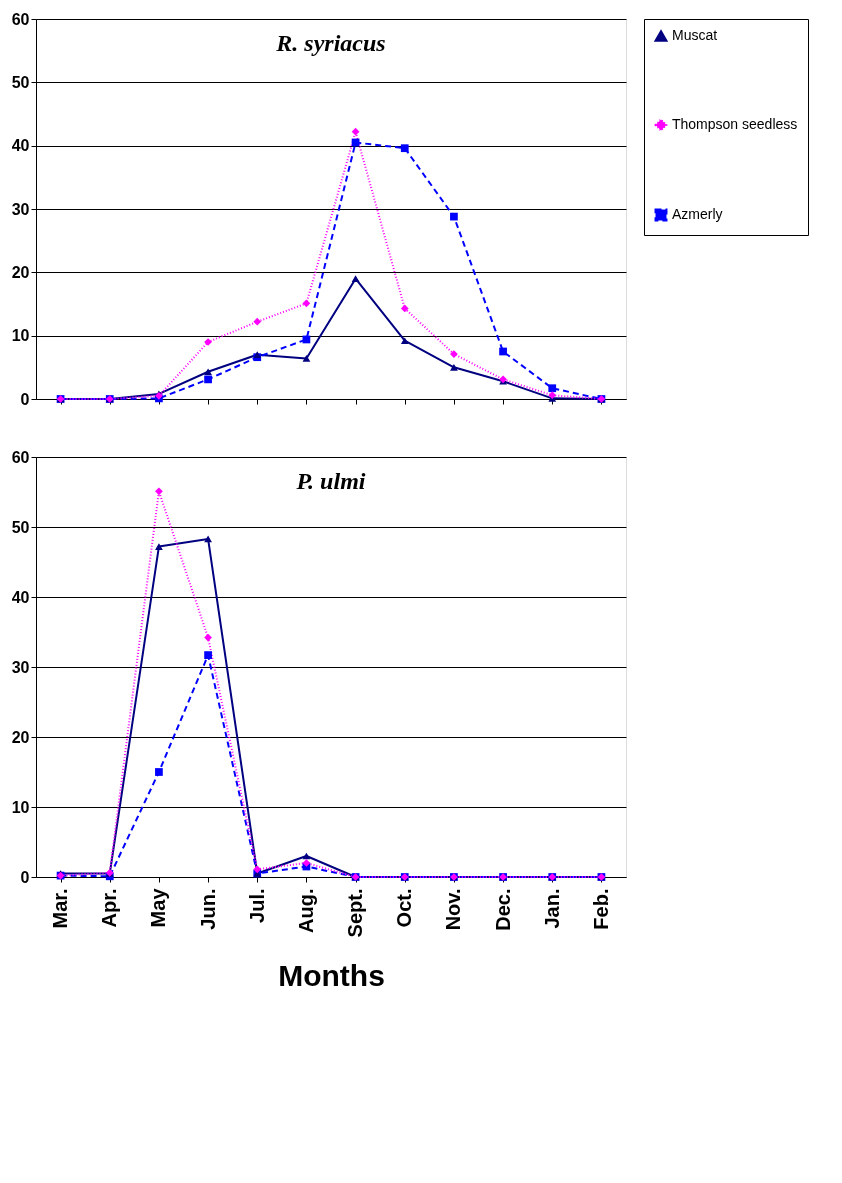  I want to click on legend-label: Azmerly, so click(697, 214).